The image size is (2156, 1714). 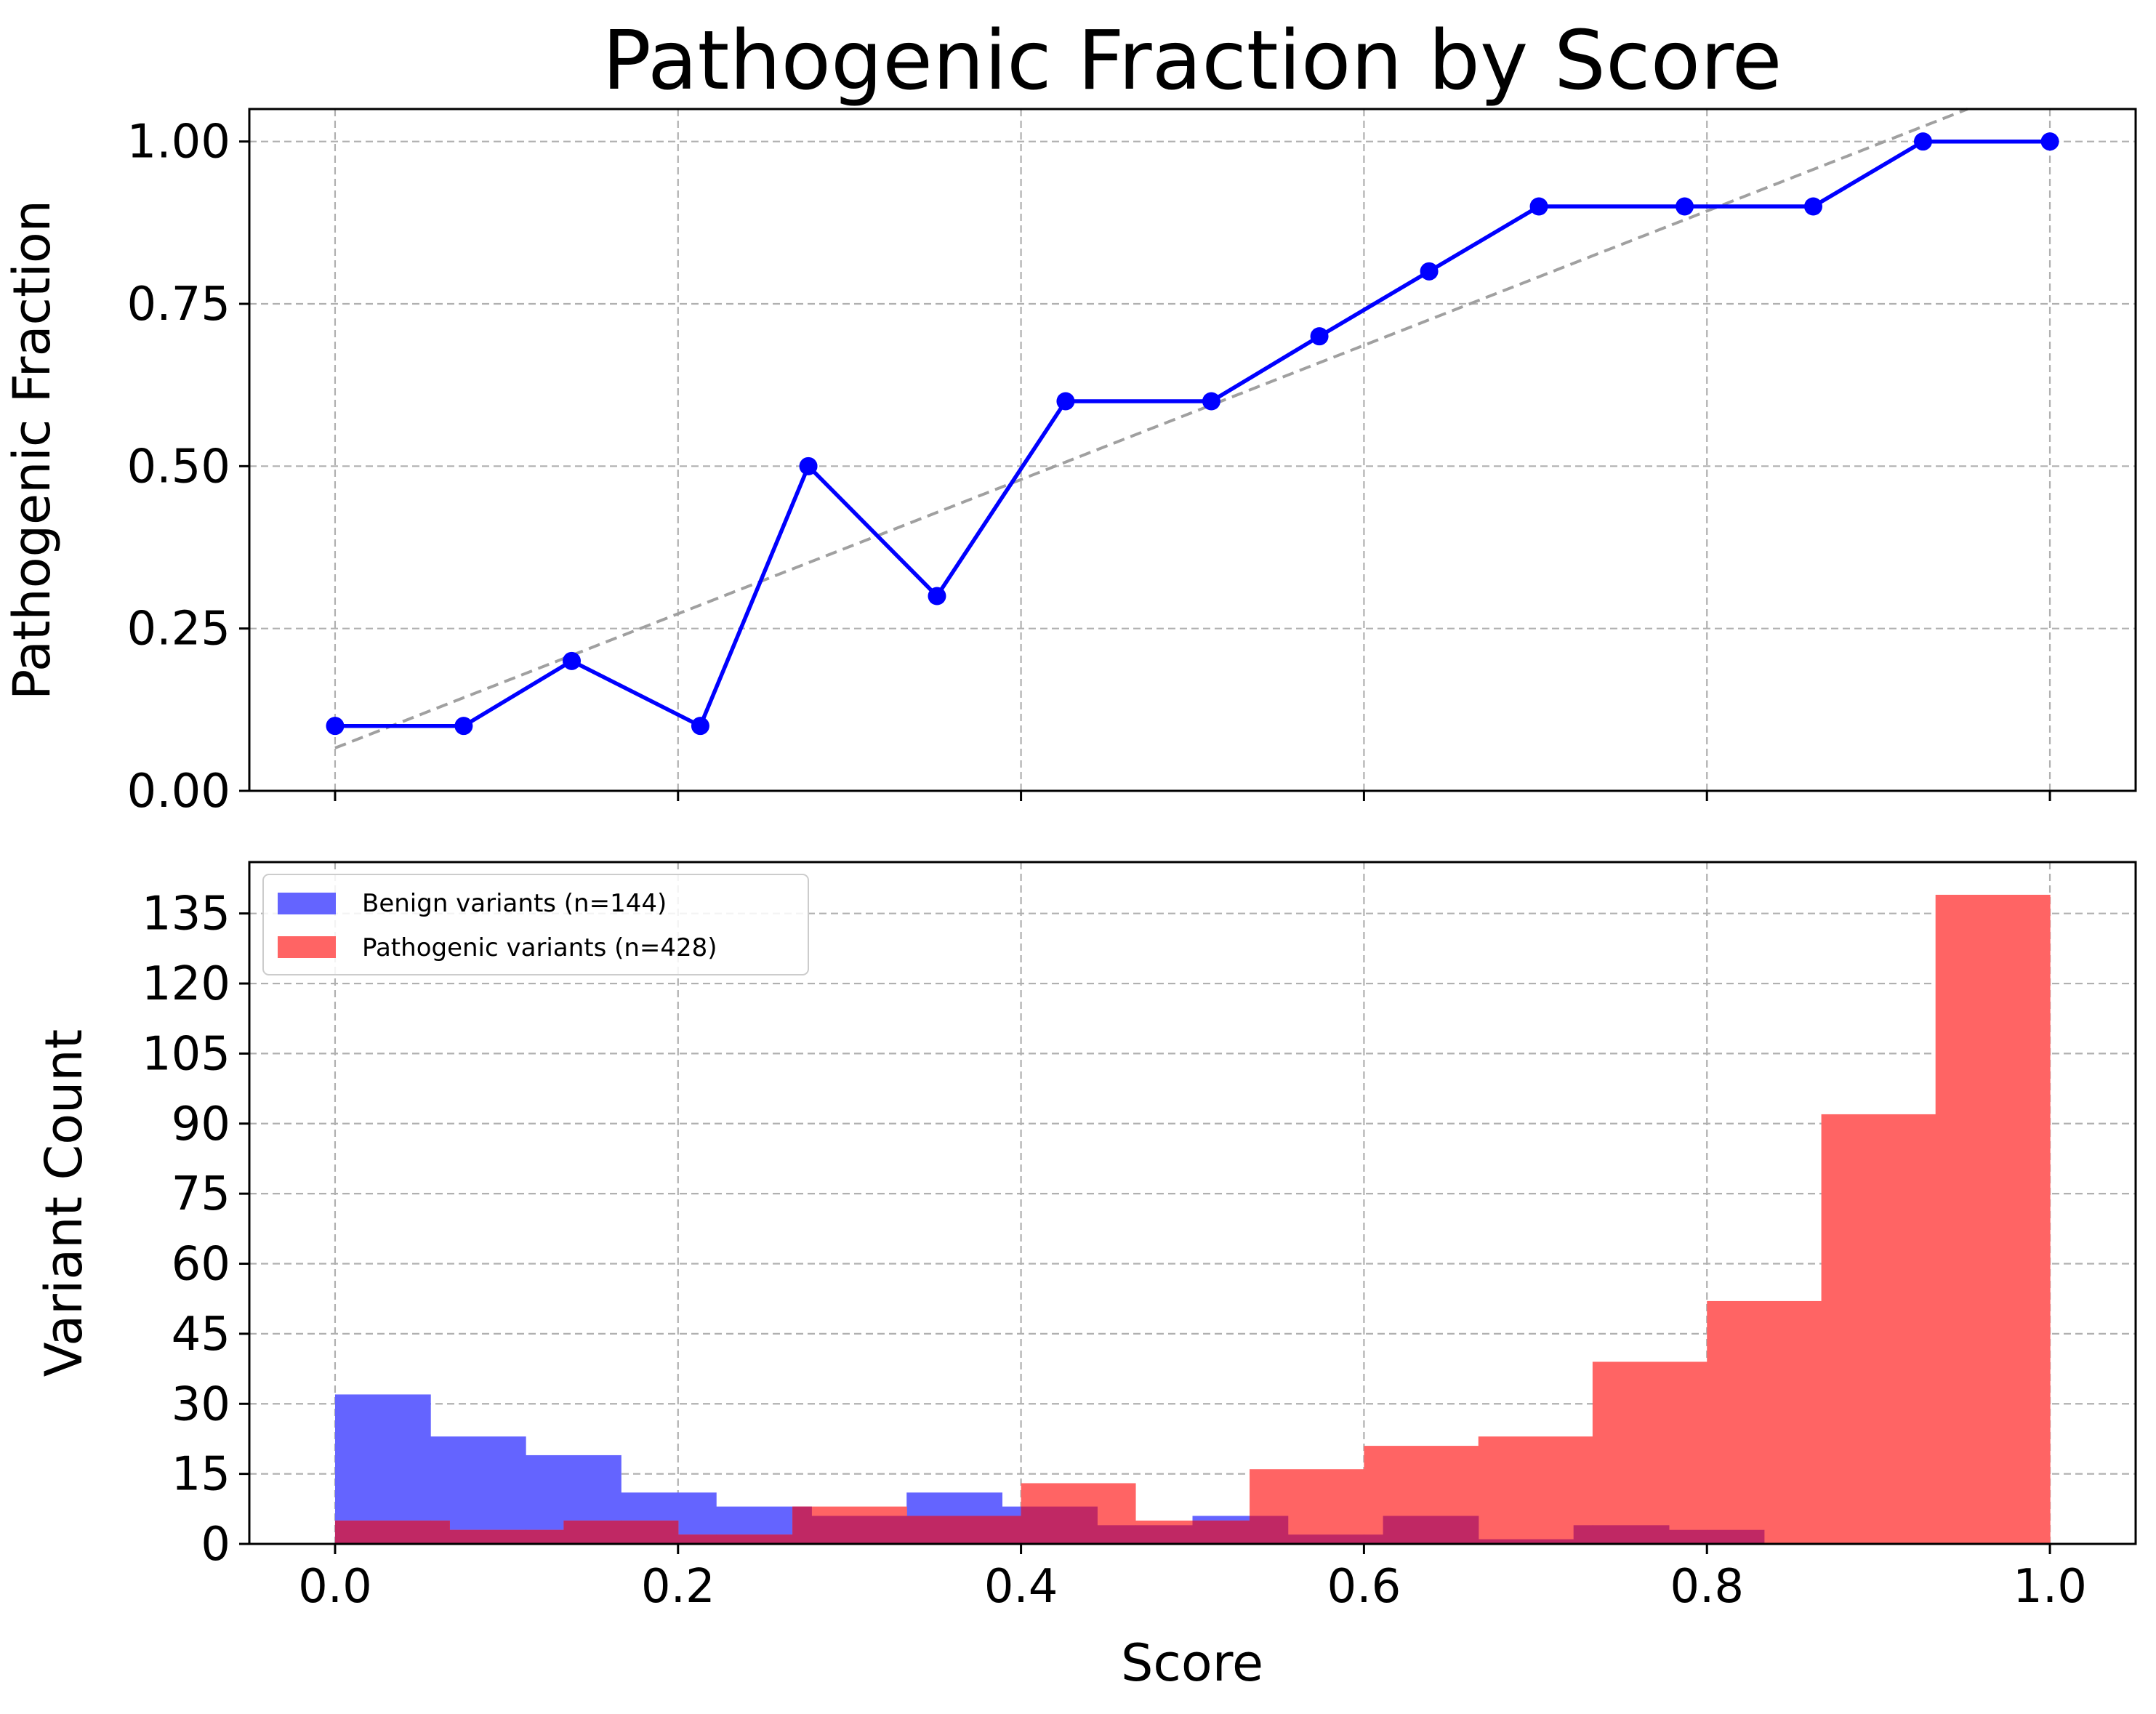 I want to click on fraction-y-tick-label: 0.00, so click(x=179, y=791).